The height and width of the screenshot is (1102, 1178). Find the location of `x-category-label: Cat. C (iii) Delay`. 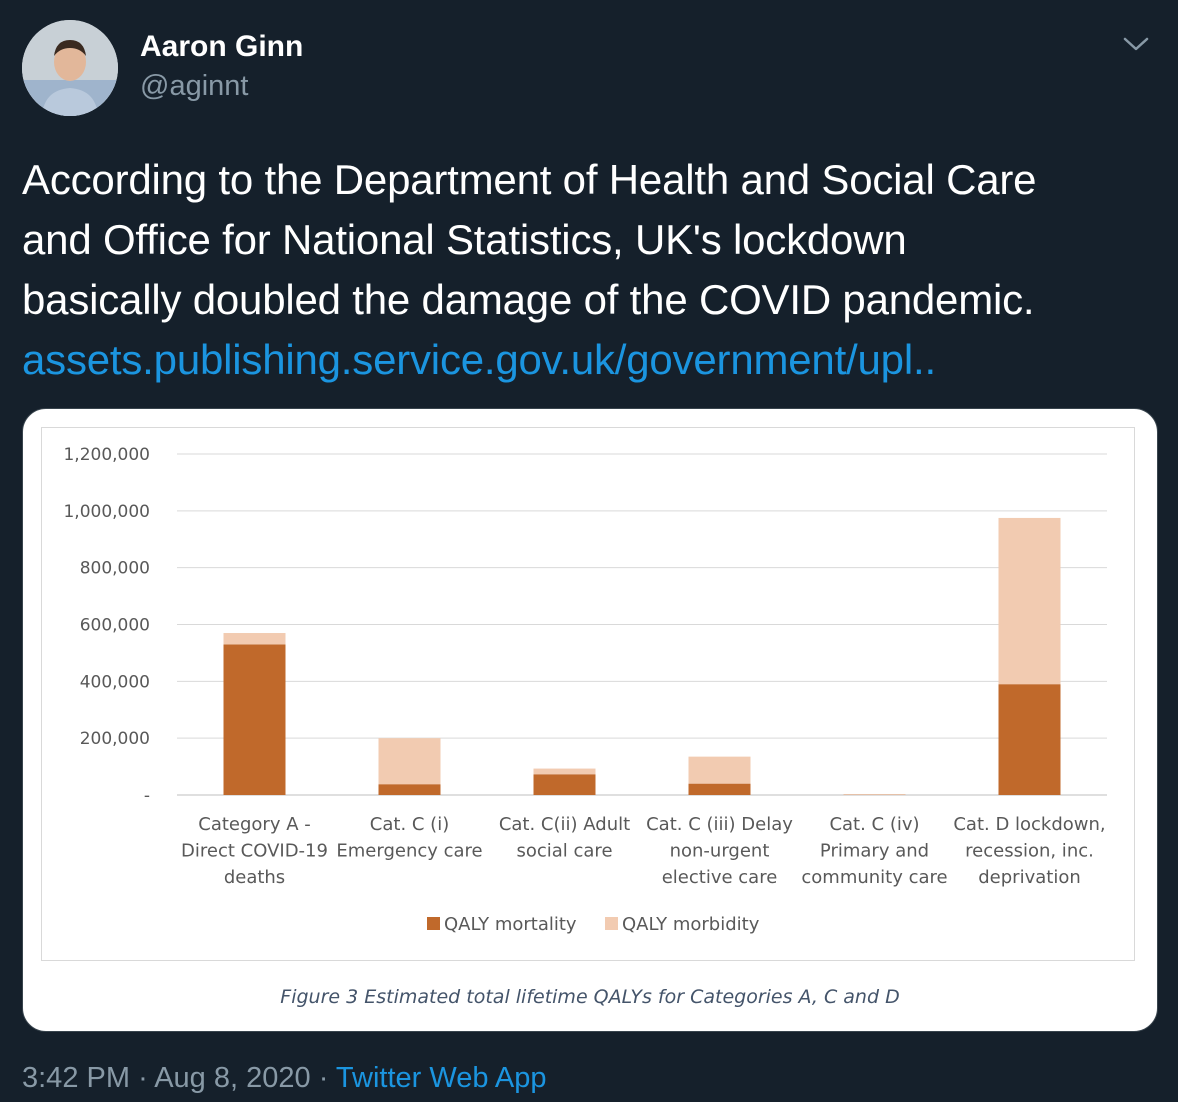

x-category-label: Cat. C (iii) Delay is located at coordinates (719, 824).